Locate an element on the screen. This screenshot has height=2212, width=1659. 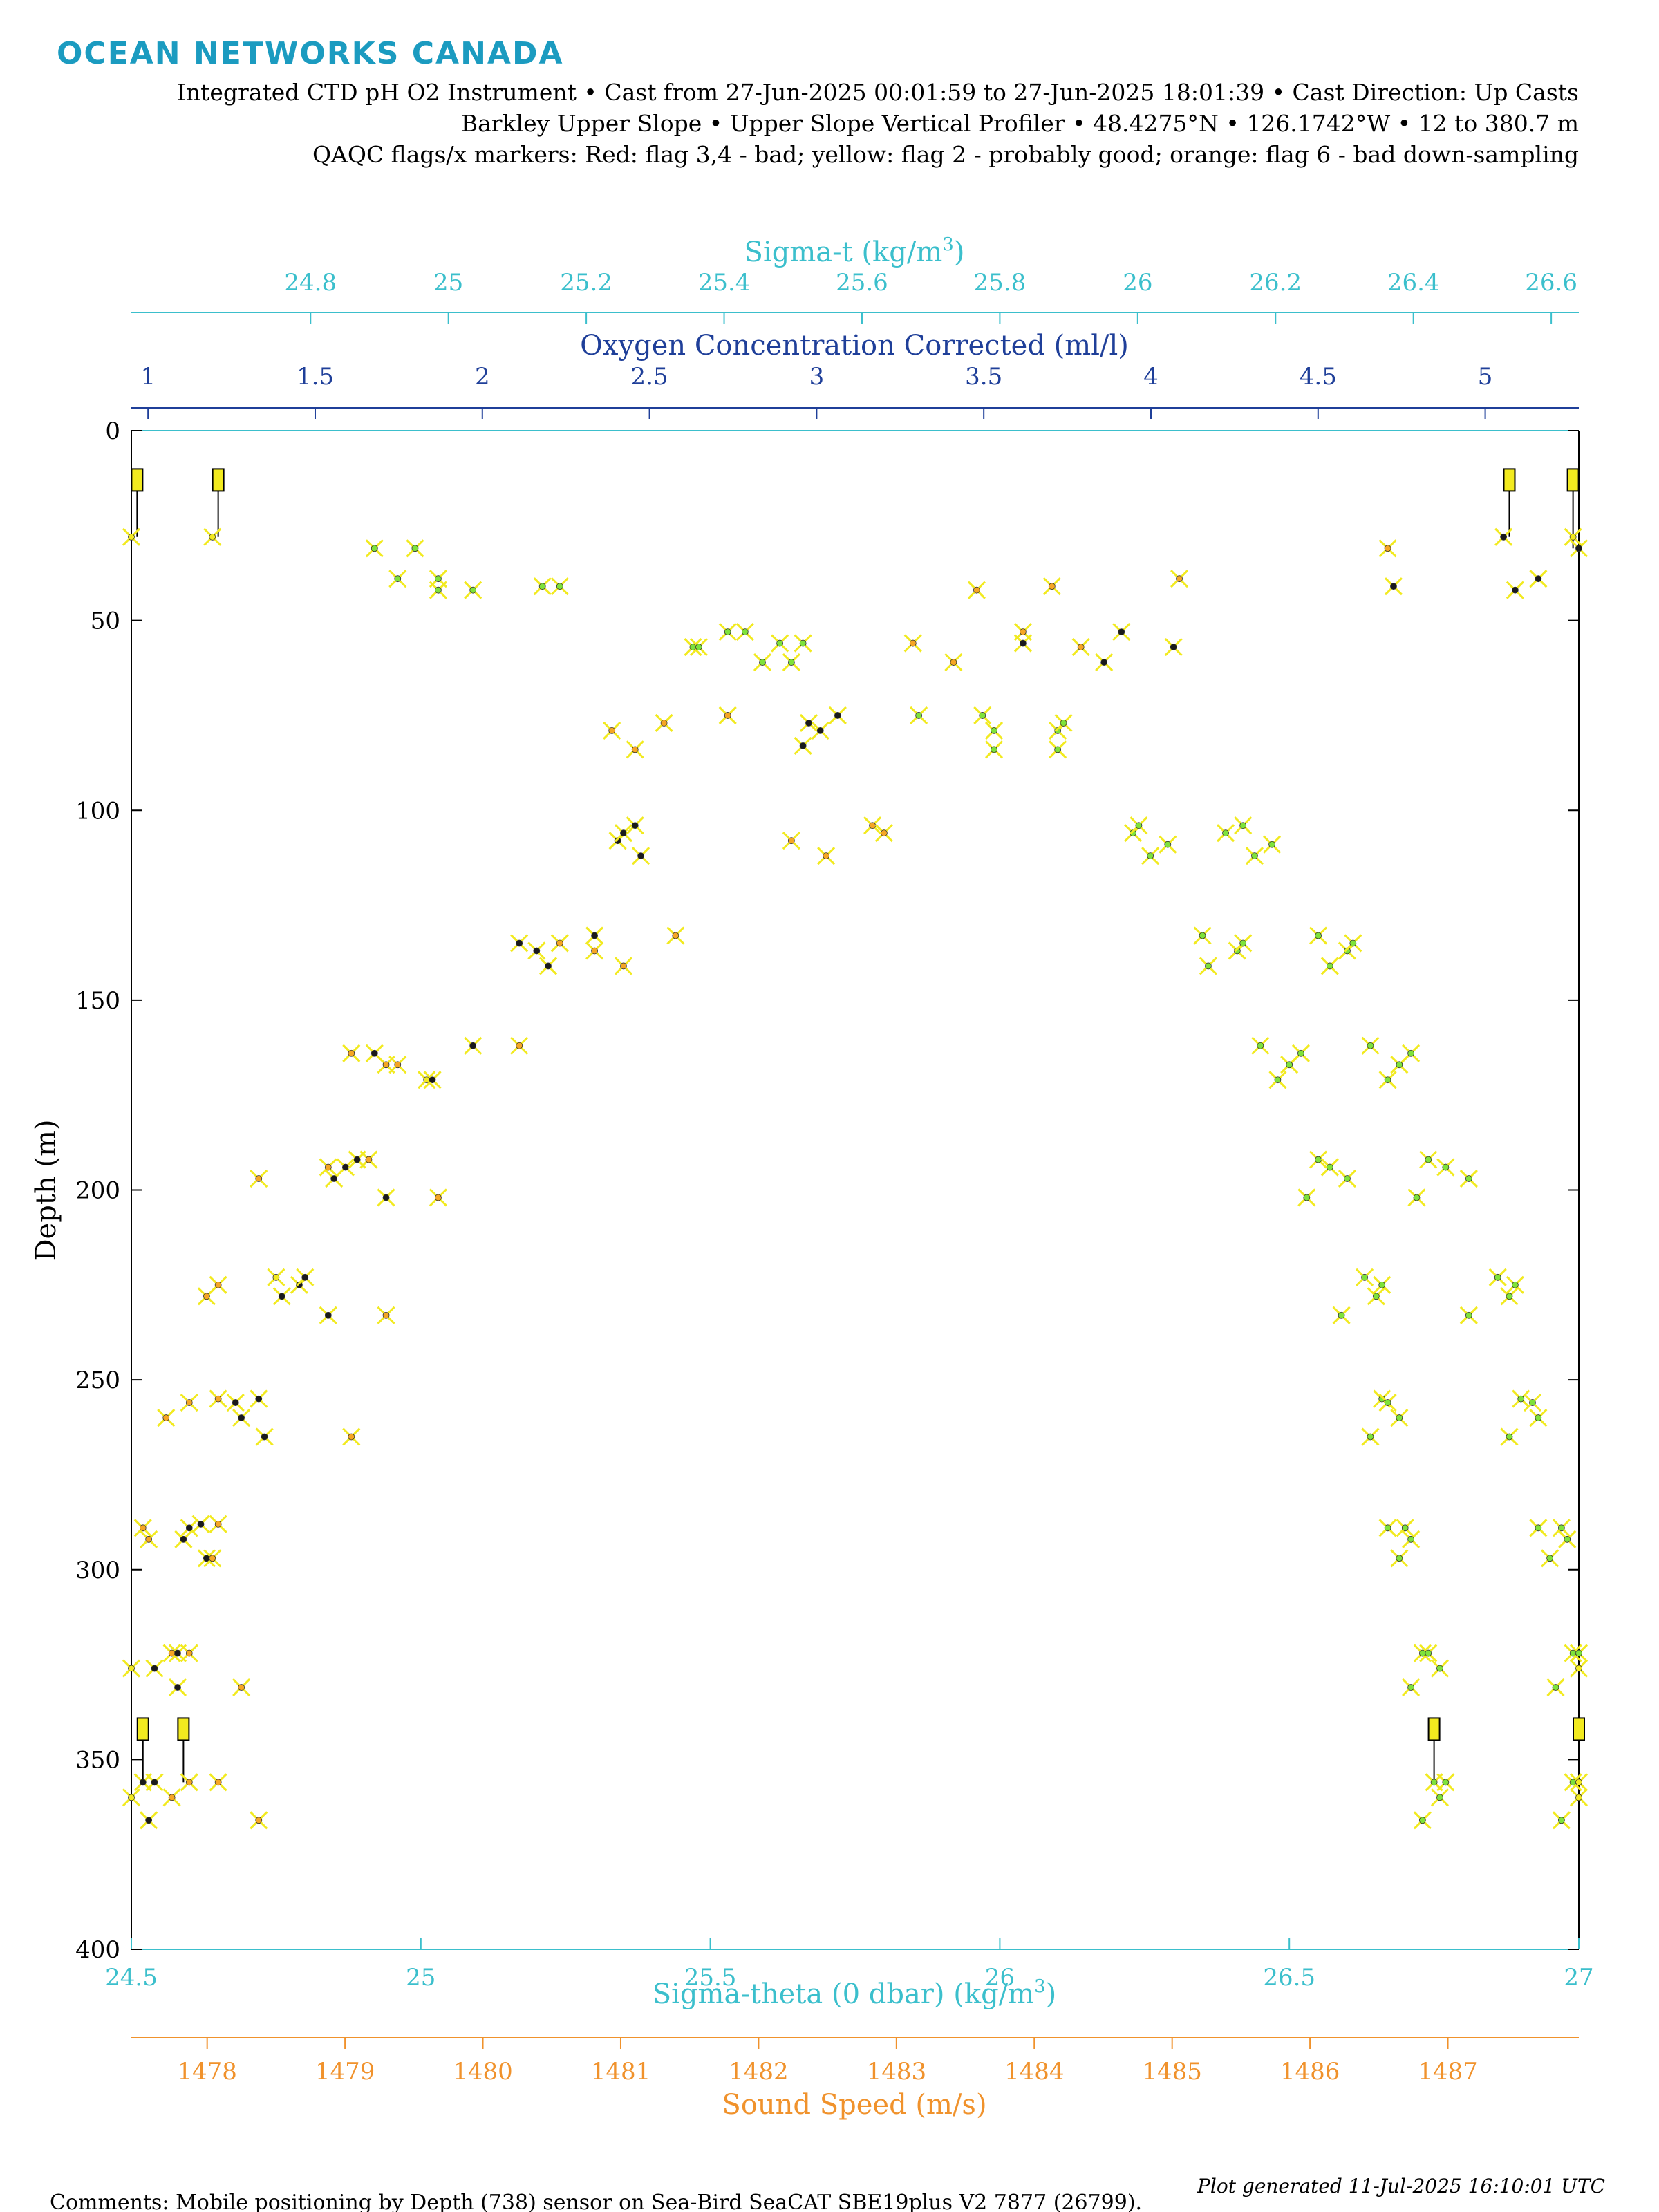
depth-tick-label: 300 is located at coordinates (97, 1570).